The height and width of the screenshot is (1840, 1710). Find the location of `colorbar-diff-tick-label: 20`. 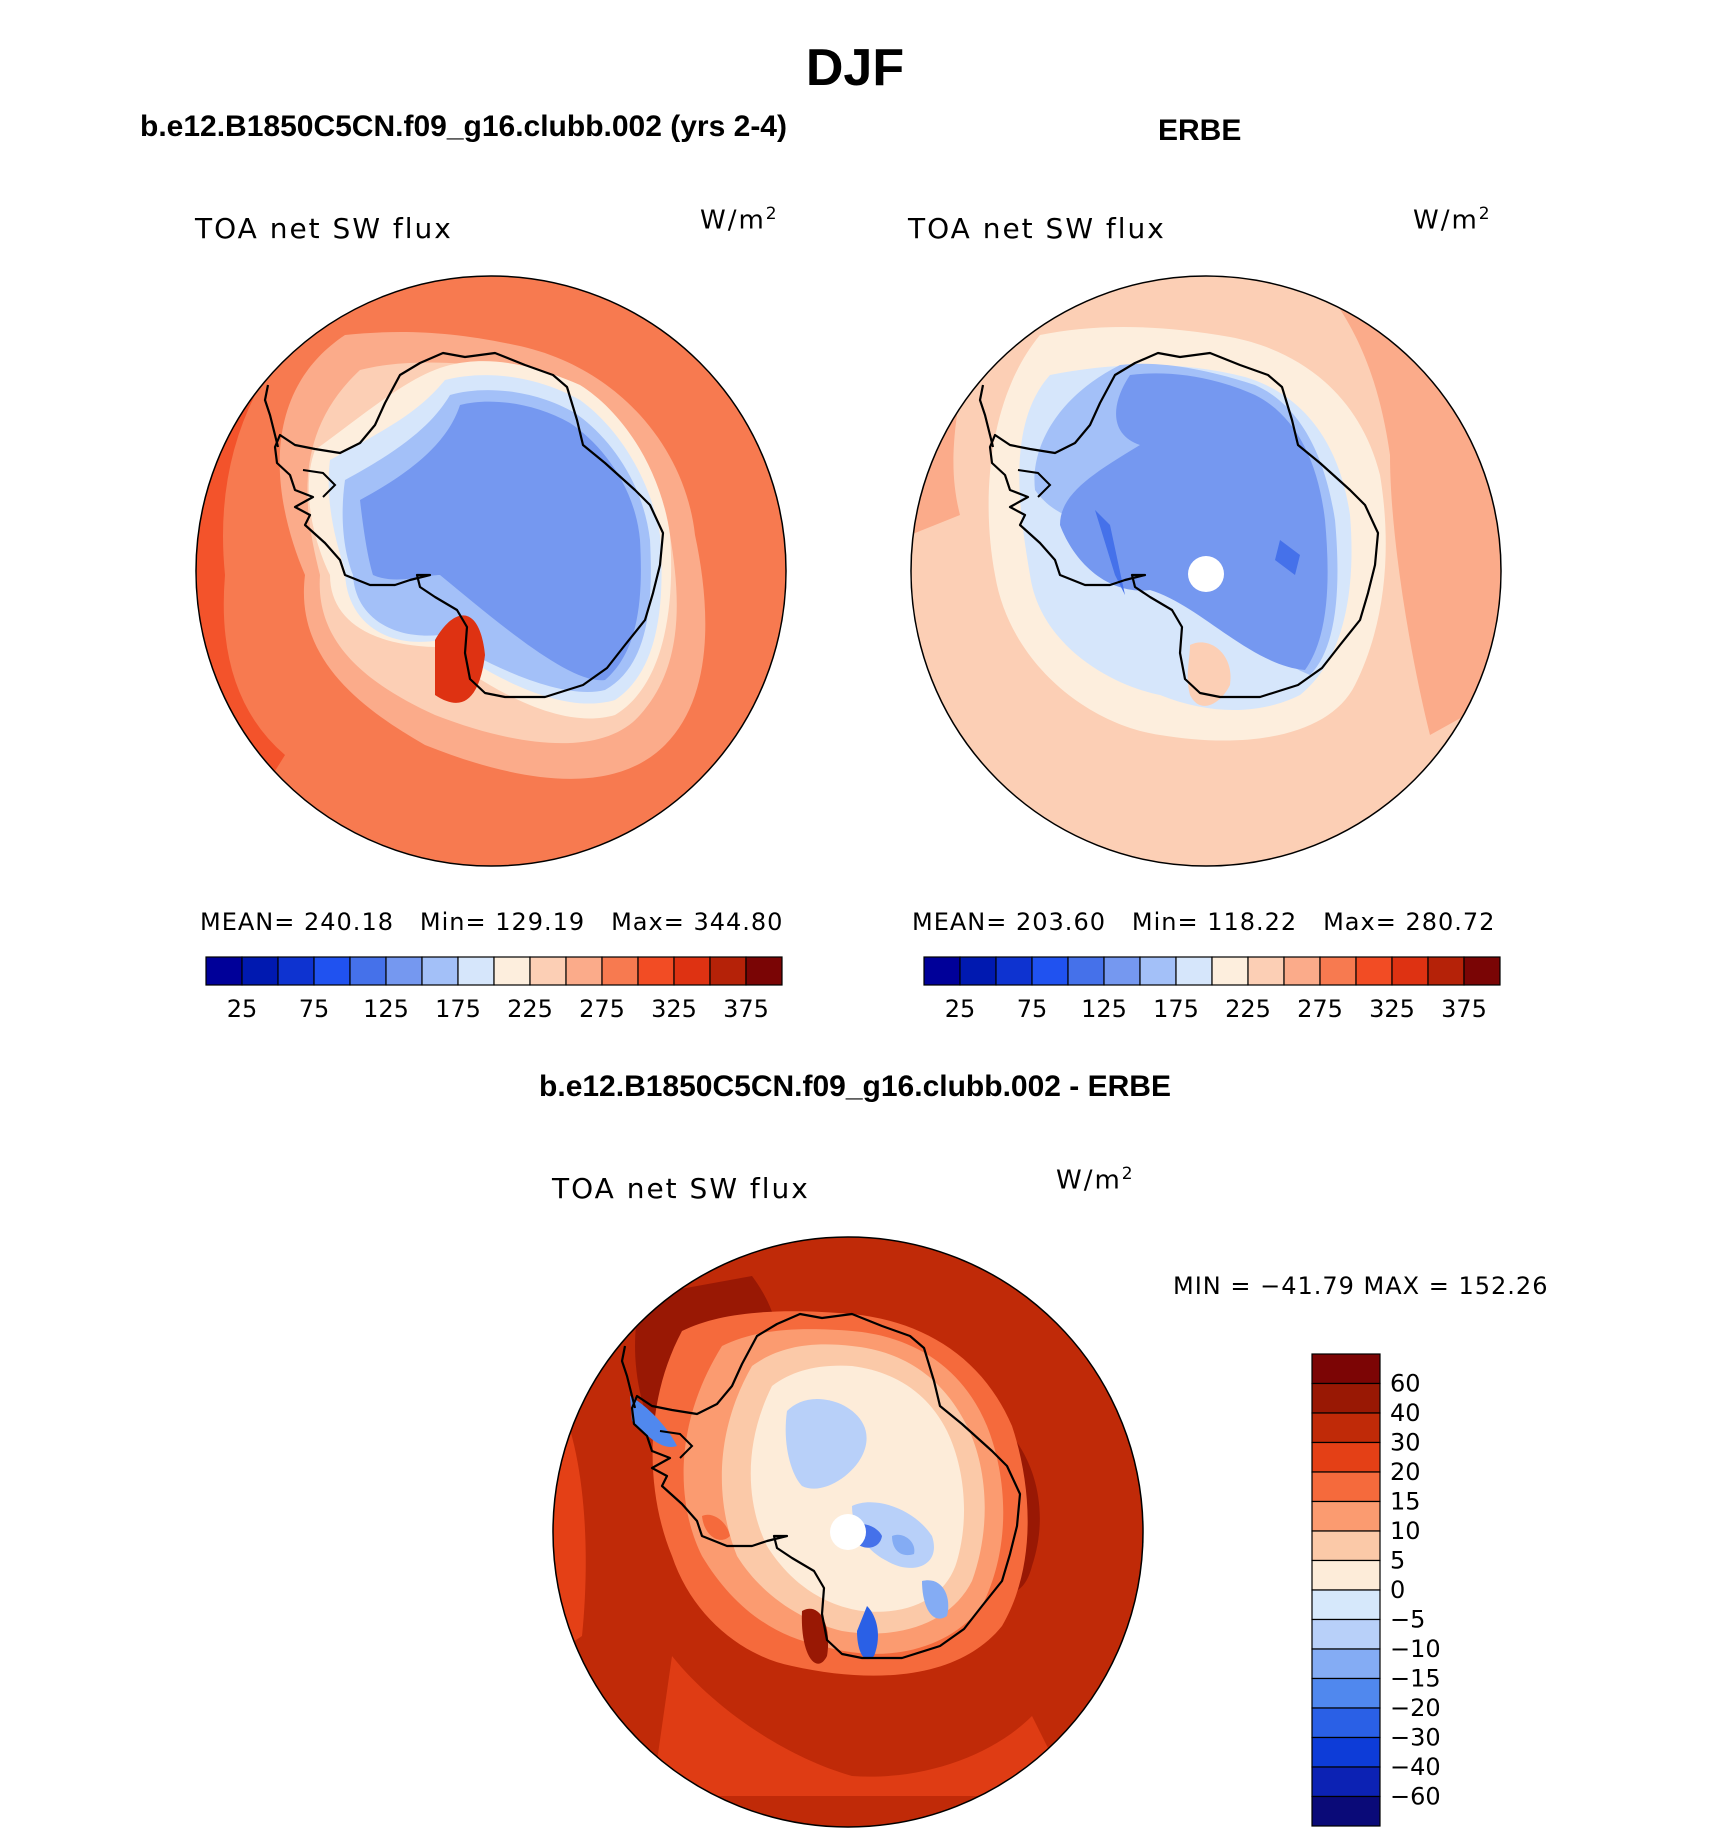

colorbar-diff-tick-label: 20 is located at coordinates (1405, 1472).